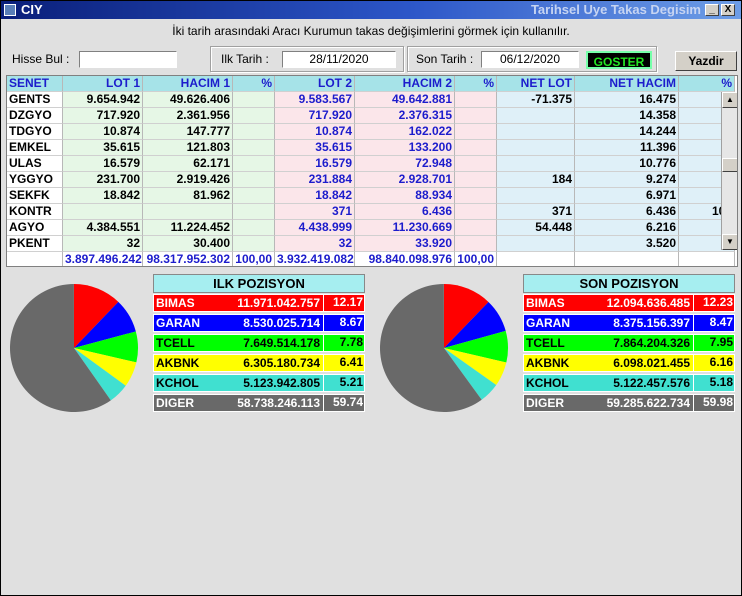 This screenshot has height=596, width=742. Describe the element at coordinates (35, 132) in the screenshot. I see `table-row-cell: TDGYO` at that location.